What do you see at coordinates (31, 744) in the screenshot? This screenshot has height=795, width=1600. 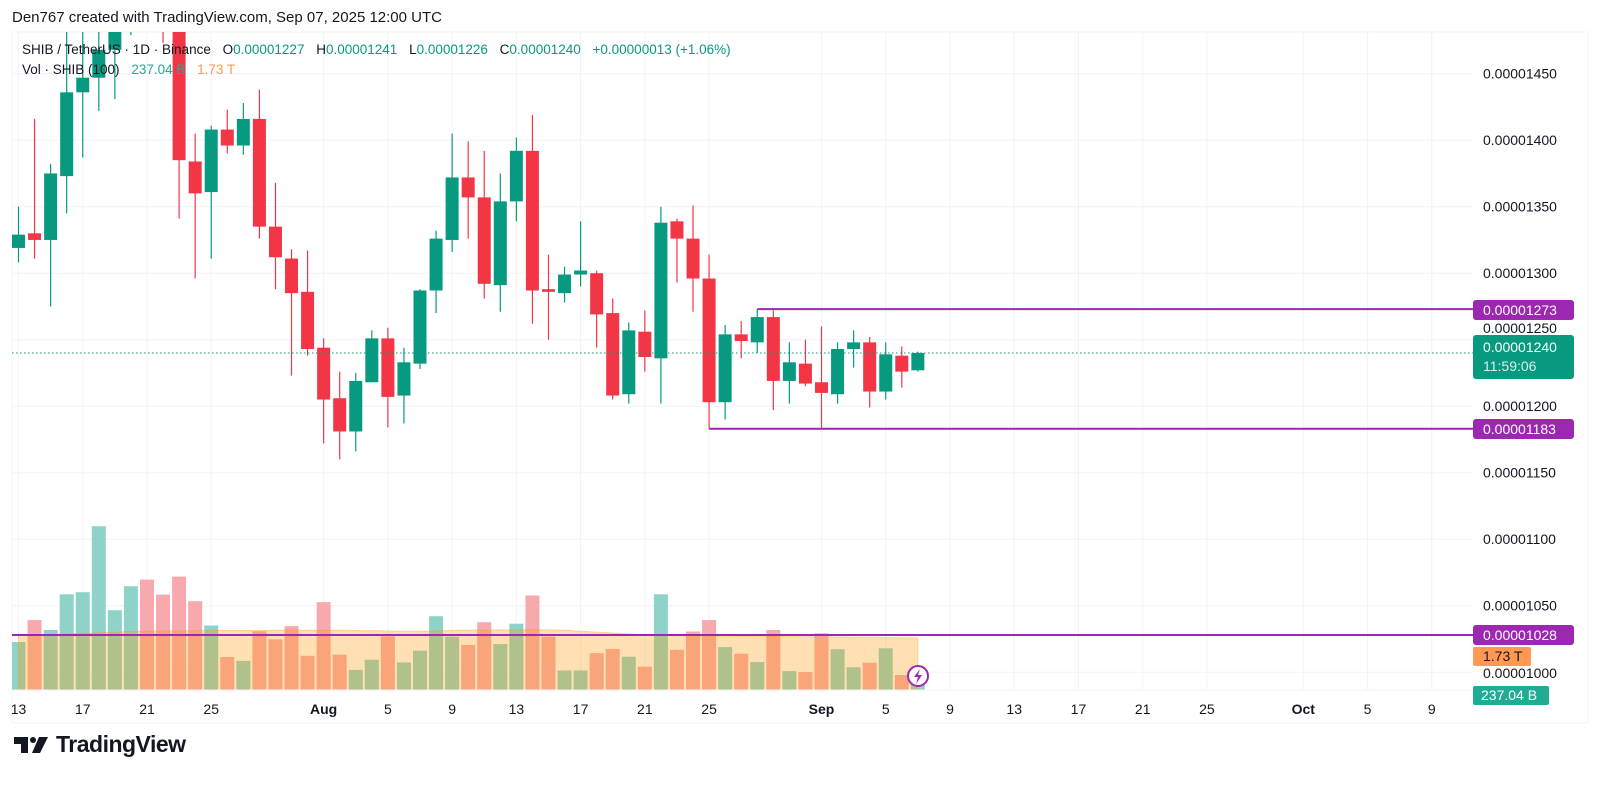 I see `tradingview-logo-icon` at bounding box center [31, 744].